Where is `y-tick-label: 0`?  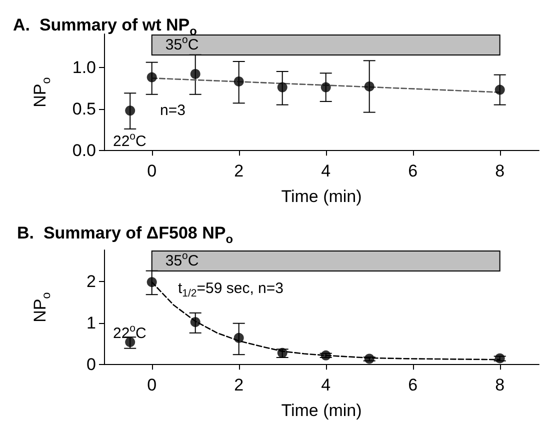 y-tick-label: 0 is located at coordinates (91, 364).